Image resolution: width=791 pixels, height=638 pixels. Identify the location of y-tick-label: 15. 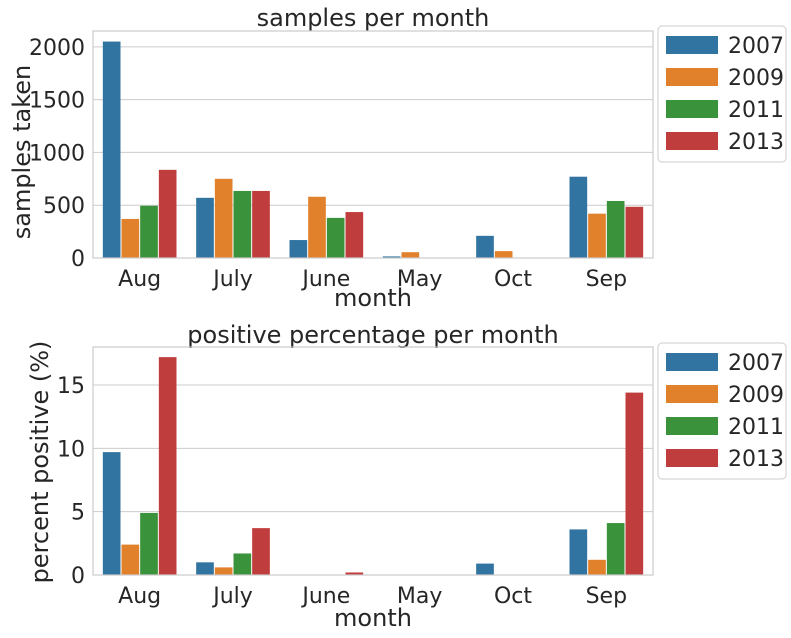
(71, 386).